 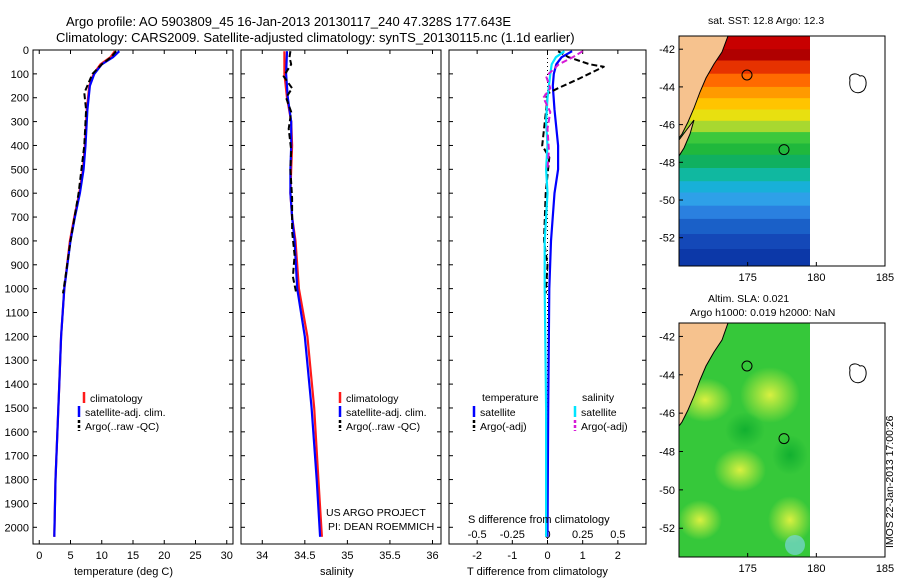 I want to click on y-tick-label: 1800, so click(x=17, y=481).